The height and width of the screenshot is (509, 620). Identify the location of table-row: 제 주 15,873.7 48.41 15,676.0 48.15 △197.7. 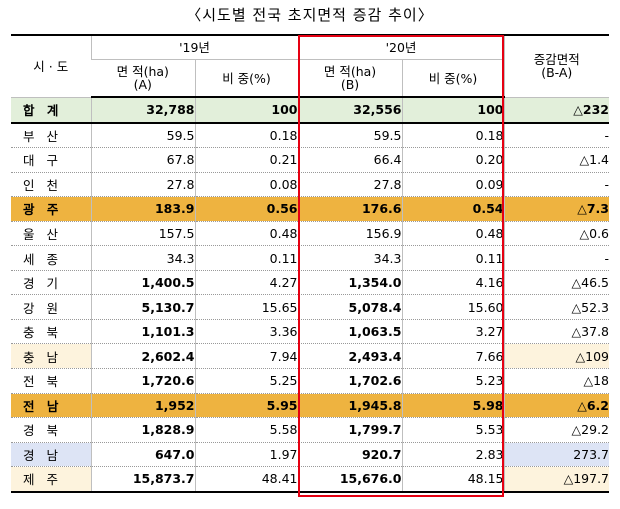
(310, 479).